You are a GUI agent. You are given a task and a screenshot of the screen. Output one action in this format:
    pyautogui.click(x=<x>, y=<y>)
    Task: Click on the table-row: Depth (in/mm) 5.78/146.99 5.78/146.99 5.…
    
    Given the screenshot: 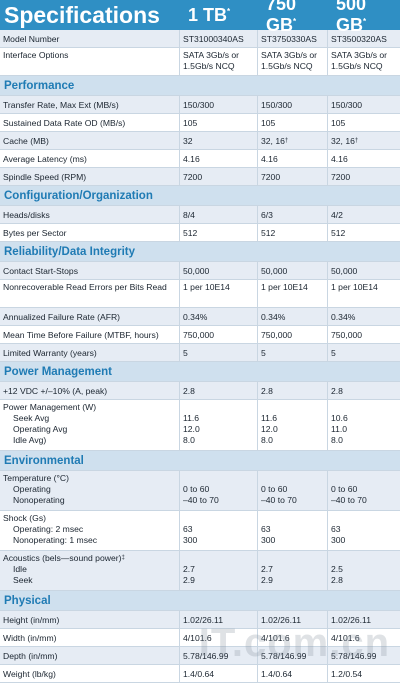 What is the action you would take?
    pyautogui.click(x=200, y=656)
    